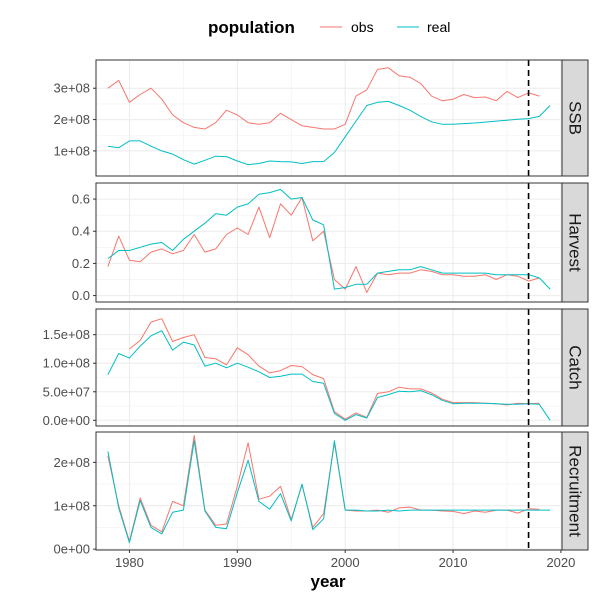 The image size is (600, 600). I want to click on strip-label-harvest: Harvest, so click(575, 242).